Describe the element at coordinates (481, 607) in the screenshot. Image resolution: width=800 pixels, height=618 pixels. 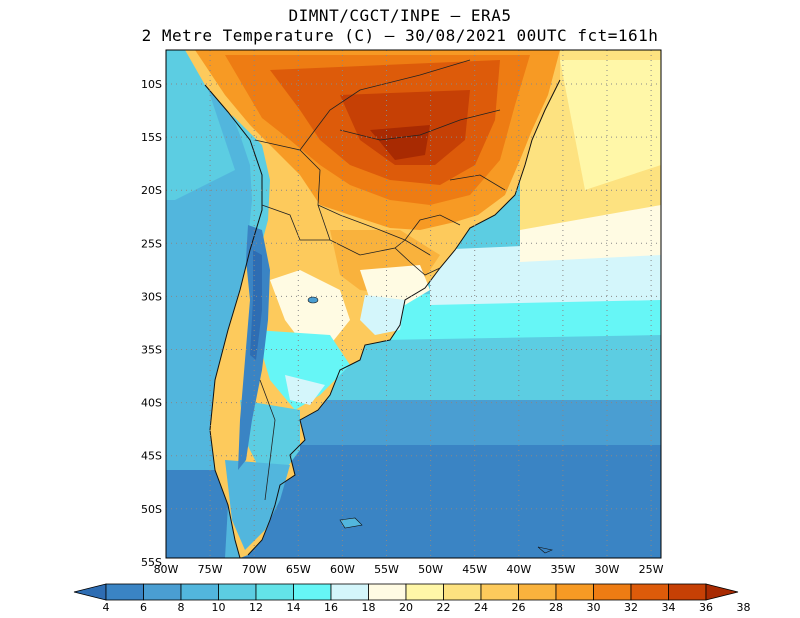
I see `colorbar-label: 24` at that location.